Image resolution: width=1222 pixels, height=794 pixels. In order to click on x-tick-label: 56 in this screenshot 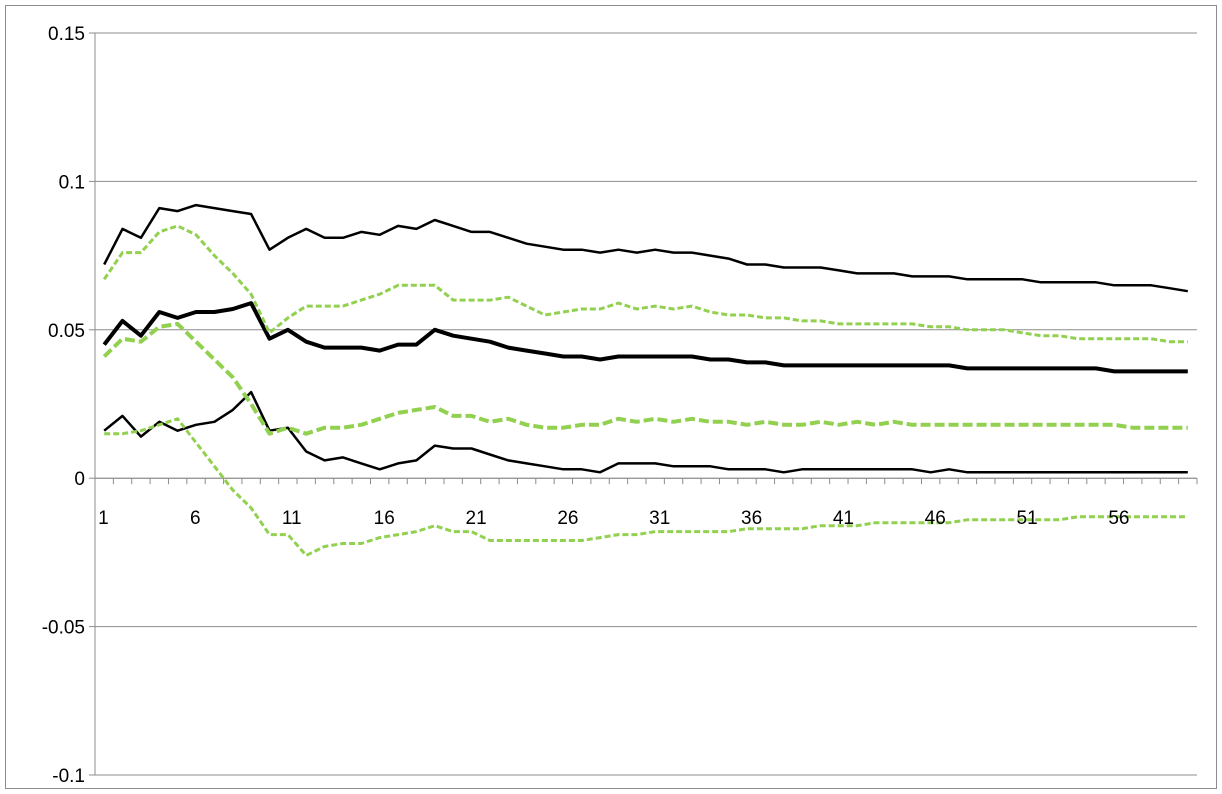, I will do `click(1118, 518)`.